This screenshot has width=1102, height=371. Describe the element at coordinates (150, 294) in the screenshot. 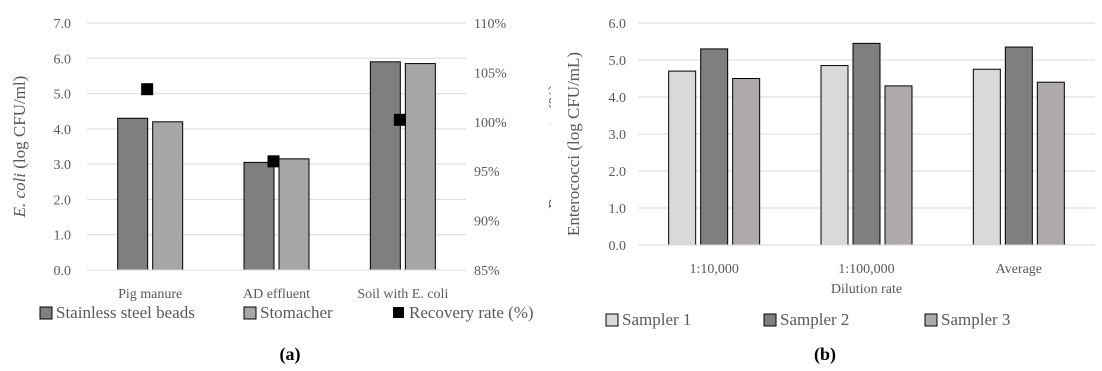

I see `x-category-label: Pig manure` at that location.